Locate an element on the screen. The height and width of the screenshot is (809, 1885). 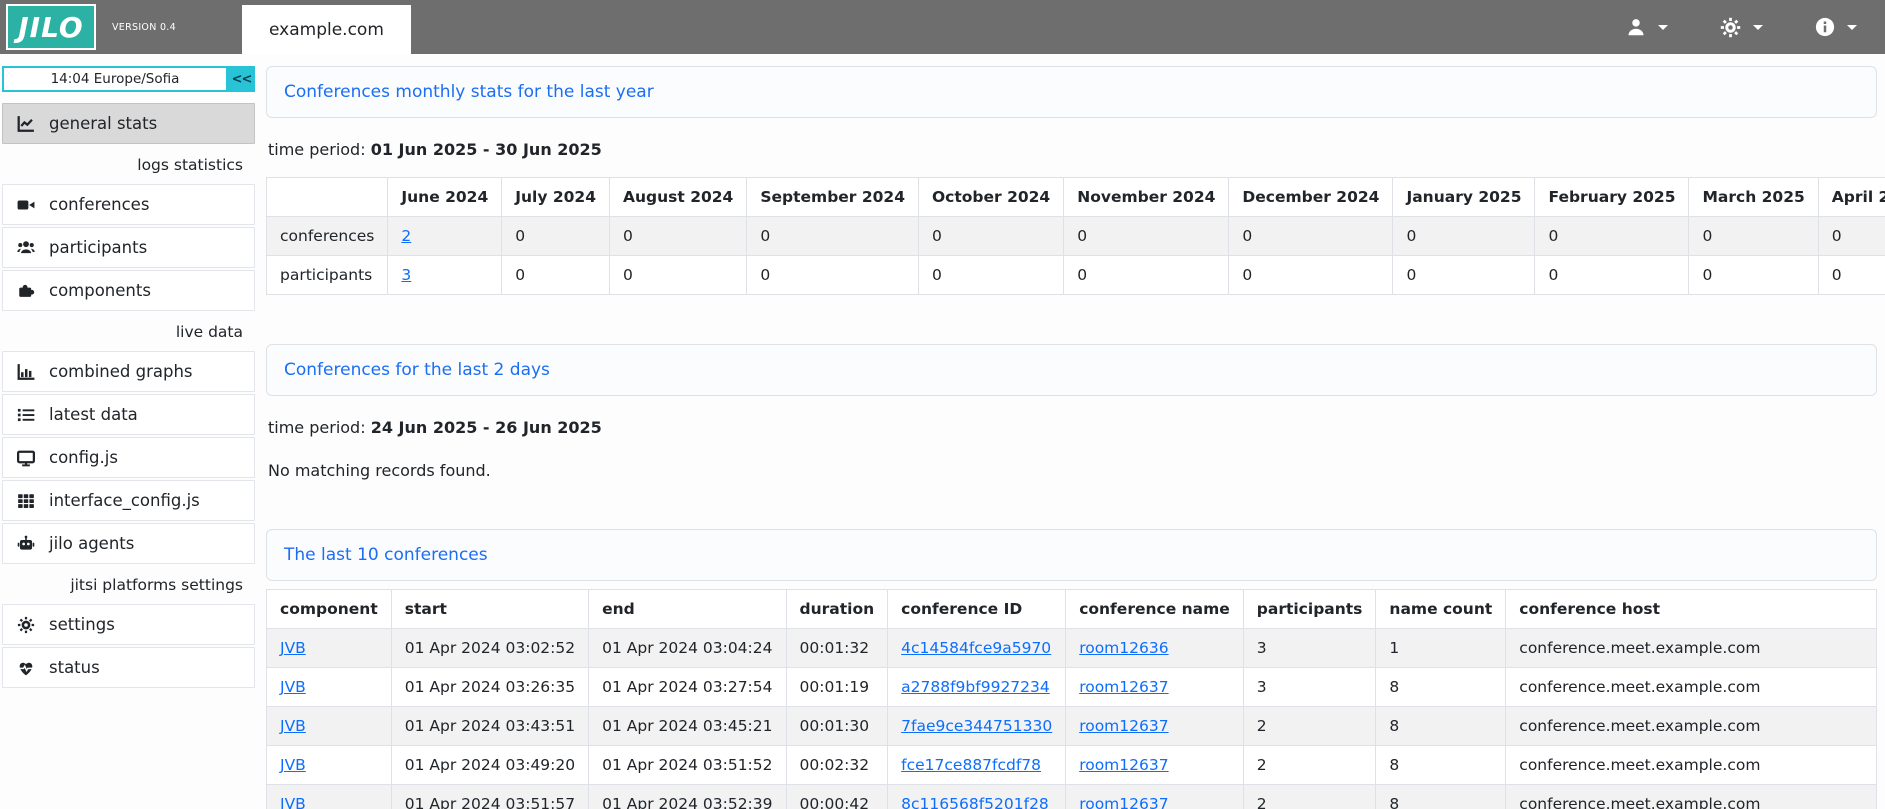
sidebar-item-interface-config-js: interface_config.js is located at coordinates (128, 500).